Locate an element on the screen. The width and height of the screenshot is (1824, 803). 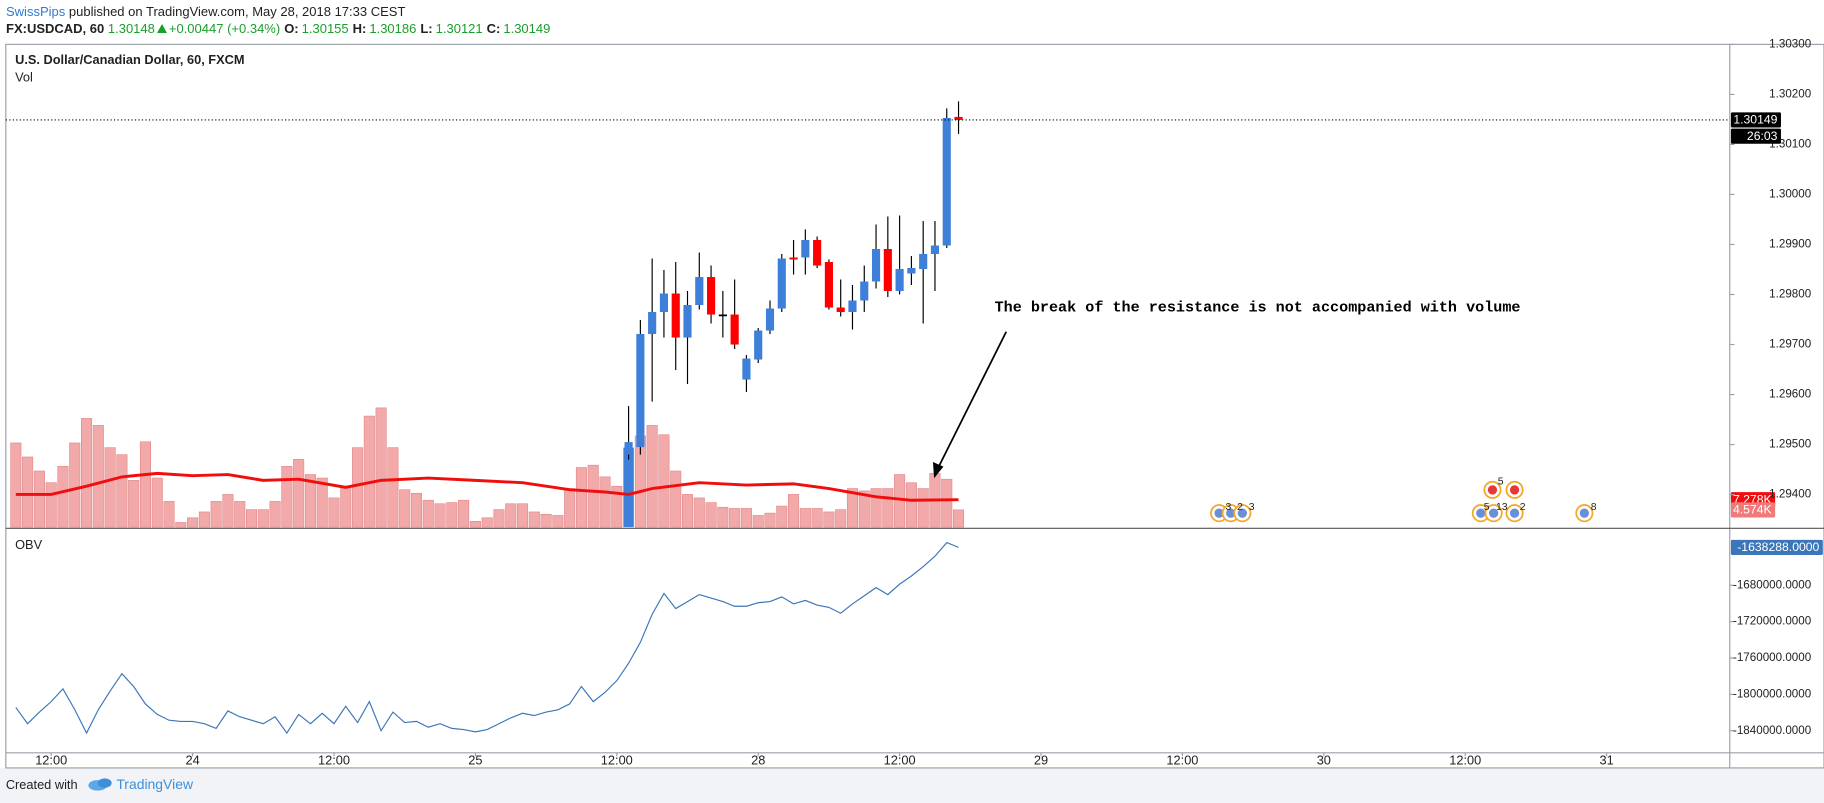
pane-title: Vol is located at coordinates (24, 76).